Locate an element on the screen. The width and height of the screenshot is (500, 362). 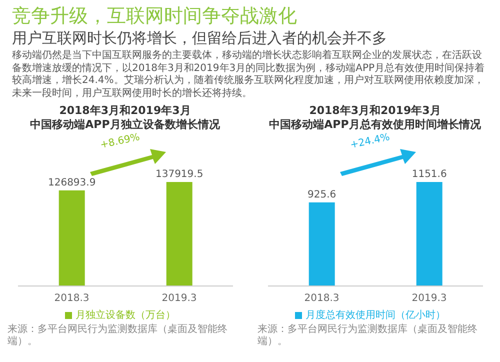
data-label: 1151.6 is located at coordinates (428, 174).